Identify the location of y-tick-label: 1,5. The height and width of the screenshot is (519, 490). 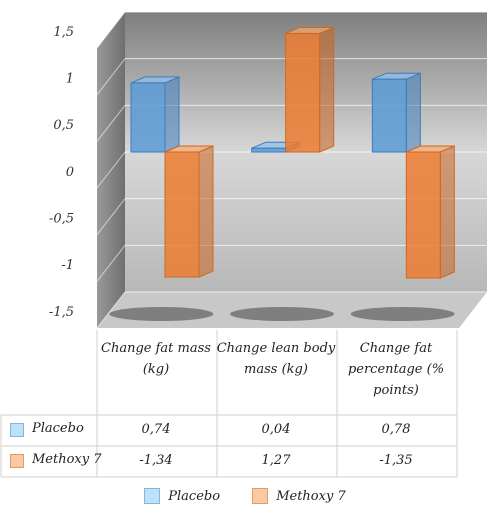
(63, 32).